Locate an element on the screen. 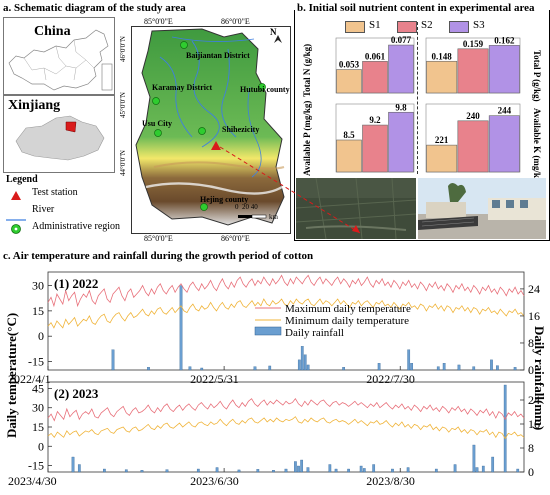 Image resolution: width=550 pixels, height=495 pixels. lon-bottom-1: 85°0'0"E is located at coordinates (158, 238).